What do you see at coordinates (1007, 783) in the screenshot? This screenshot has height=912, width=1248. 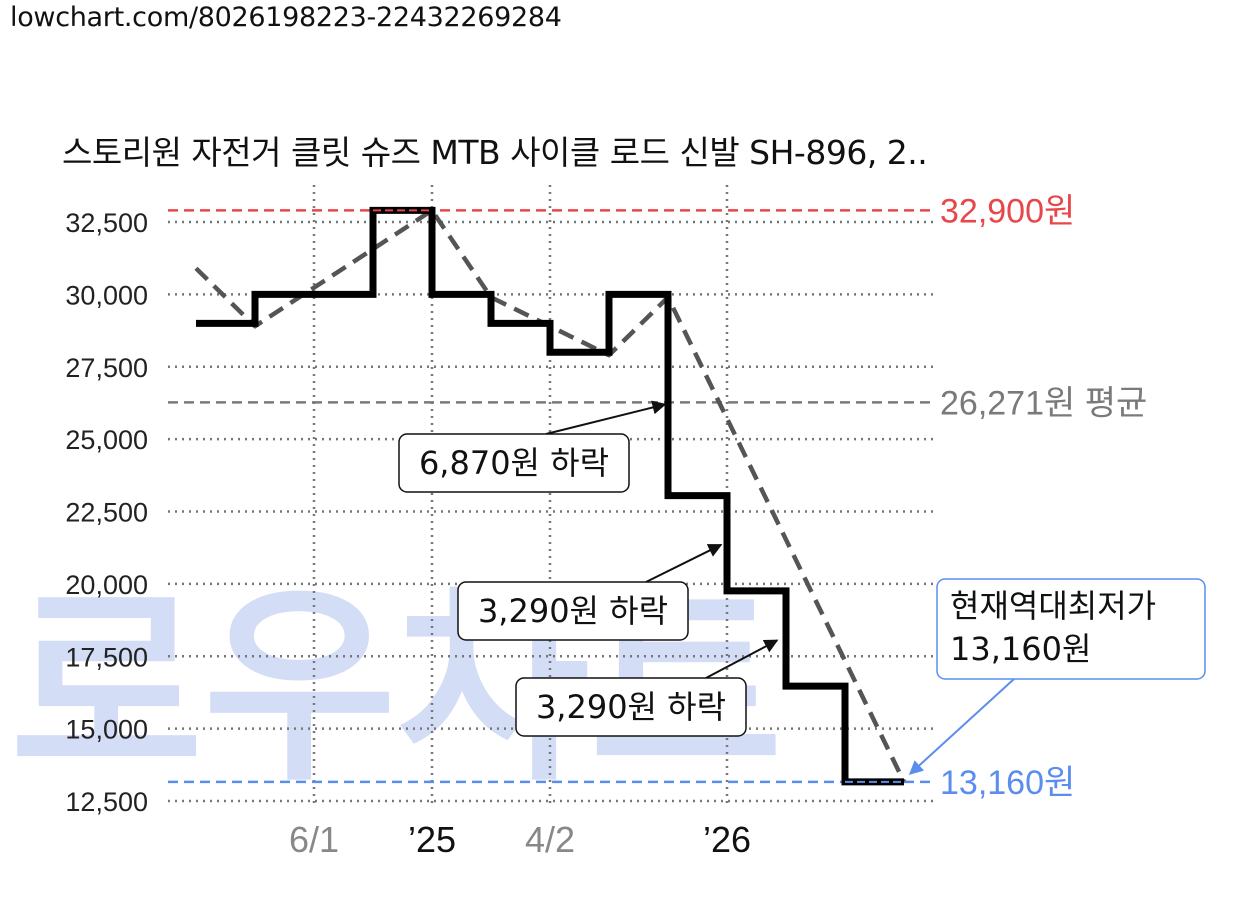 I see `reference-label: 13,160원` at bounding box center [1007, 783].